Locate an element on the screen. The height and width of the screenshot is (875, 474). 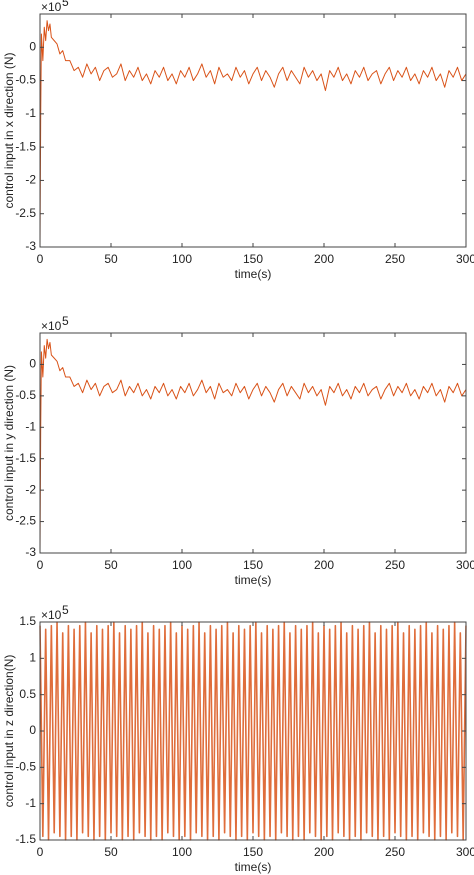
y-axis-label: control input in z direction(N) is located at coordinates (9, 731).